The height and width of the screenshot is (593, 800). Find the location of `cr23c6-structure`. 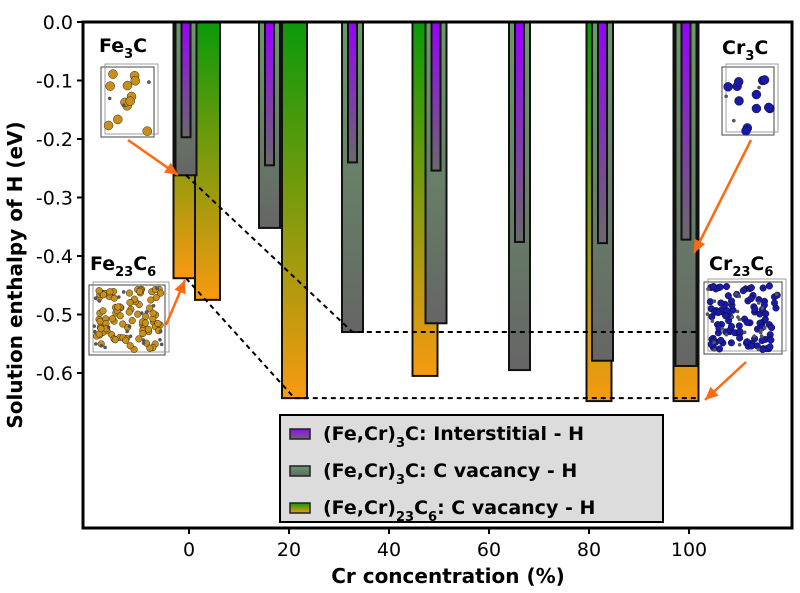

cr23c6-structure is located at coordinates (745, 316).